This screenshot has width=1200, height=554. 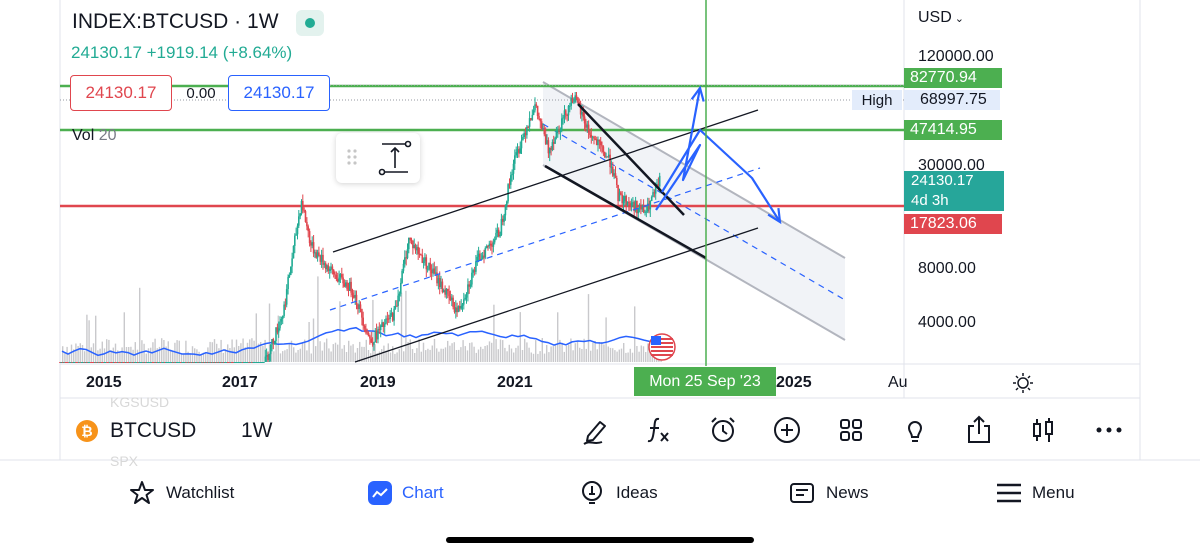 What do you see at coordinates (396, 159) in the screenshot?
I see `long-position-tool-icon` at bounding box center [396, 159].